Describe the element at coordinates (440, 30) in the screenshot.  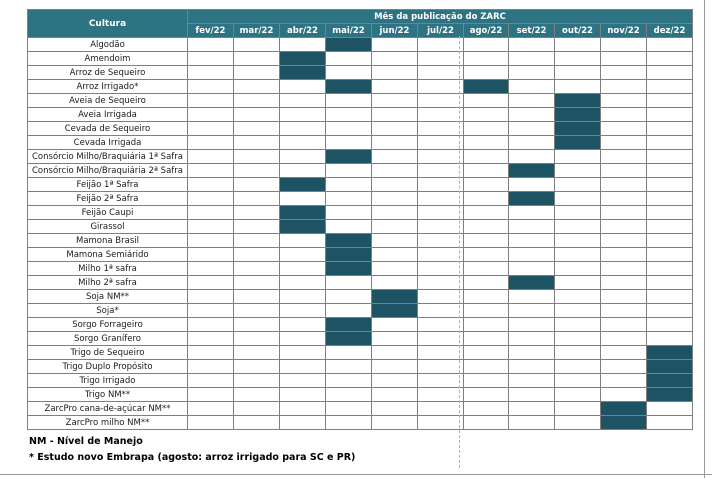
I see `month-header: jul/22` at that location.